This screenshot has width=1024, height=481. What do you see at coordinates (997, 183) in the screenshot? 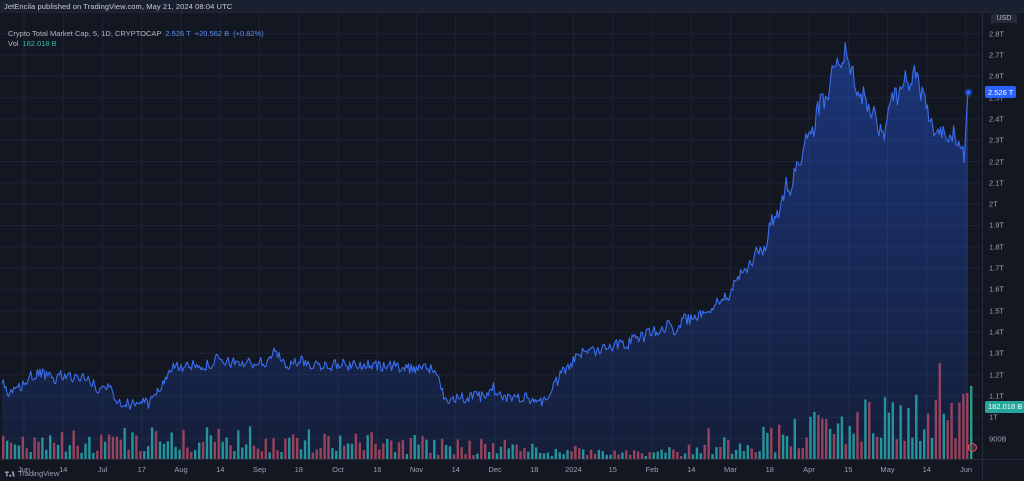
I see `price-axis-tick: 2.1T` at bounding box center [997, 183].